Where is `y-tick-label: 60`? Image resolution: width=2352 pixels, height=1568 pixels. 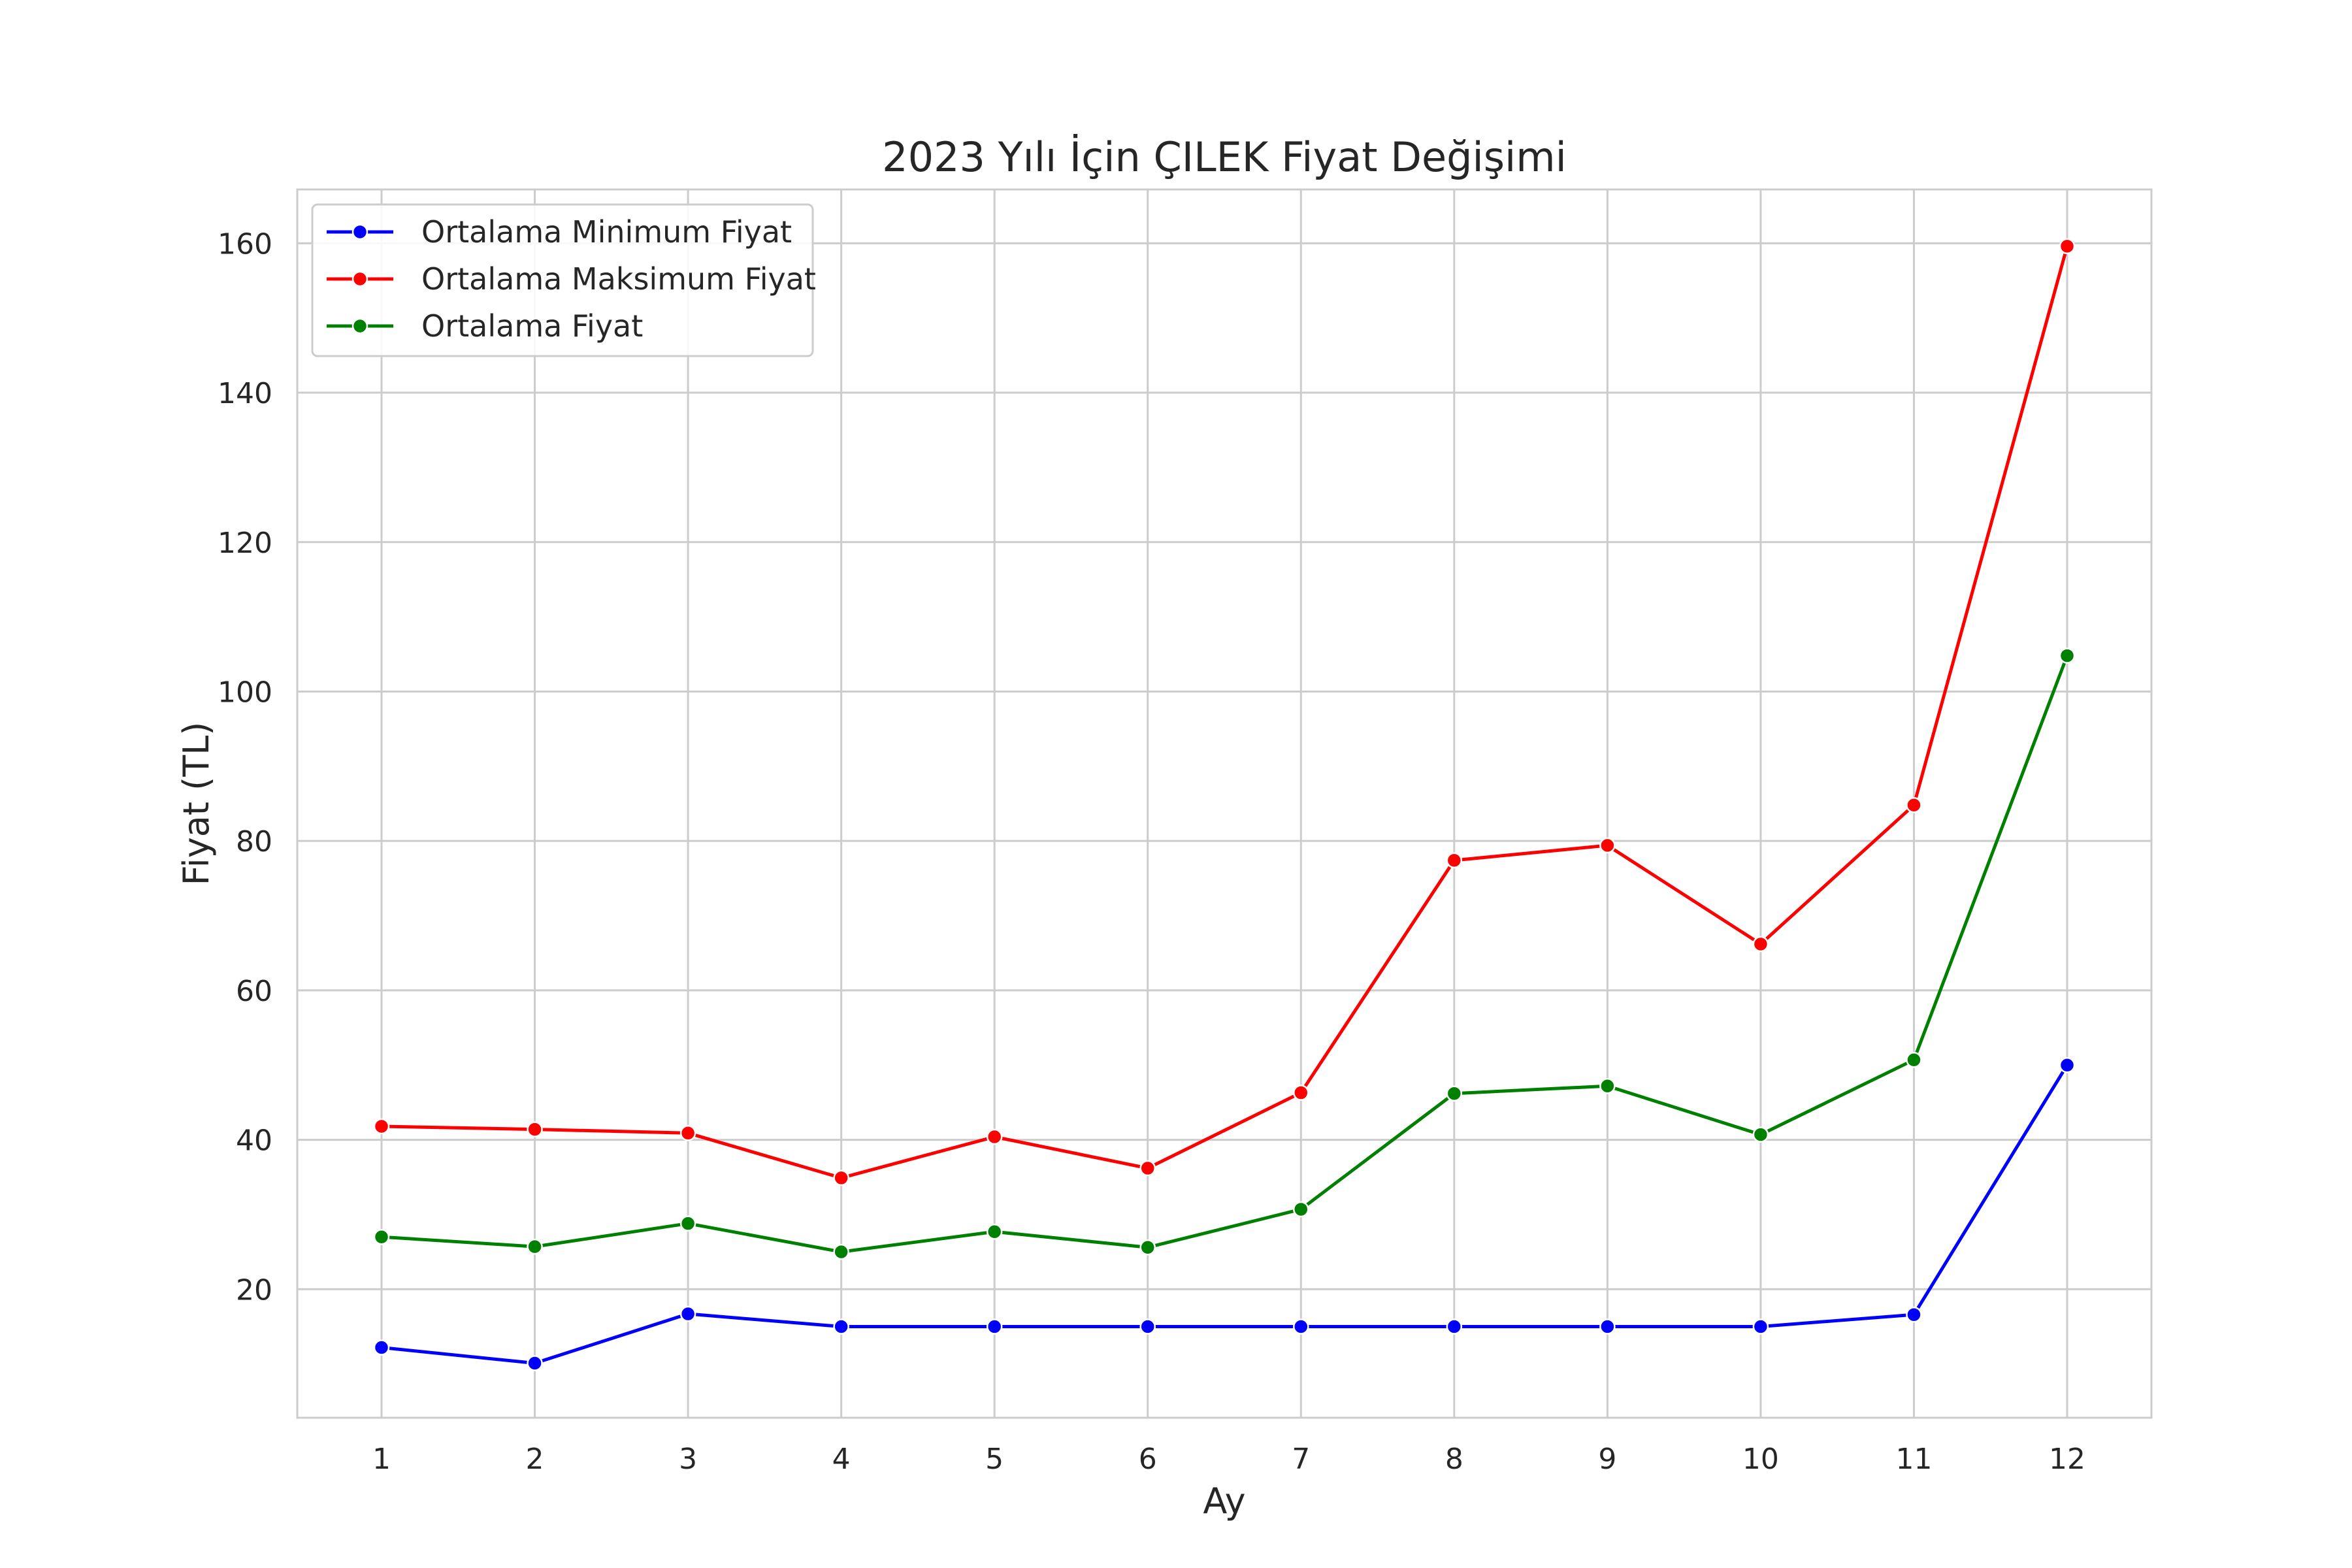
y-tick-label: 60 is located at coordinates (254, 991).